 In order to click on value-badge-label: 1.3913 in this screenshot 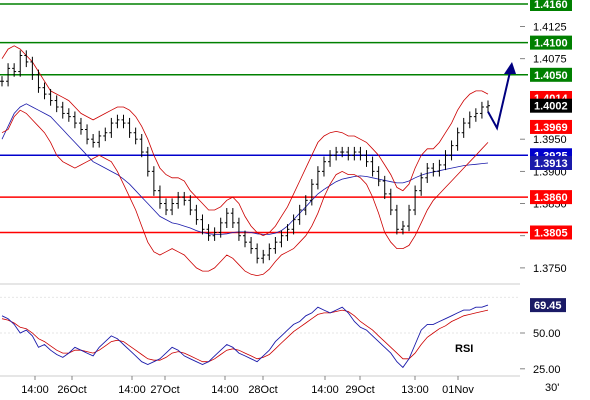, I will do `click(551, 164)`.